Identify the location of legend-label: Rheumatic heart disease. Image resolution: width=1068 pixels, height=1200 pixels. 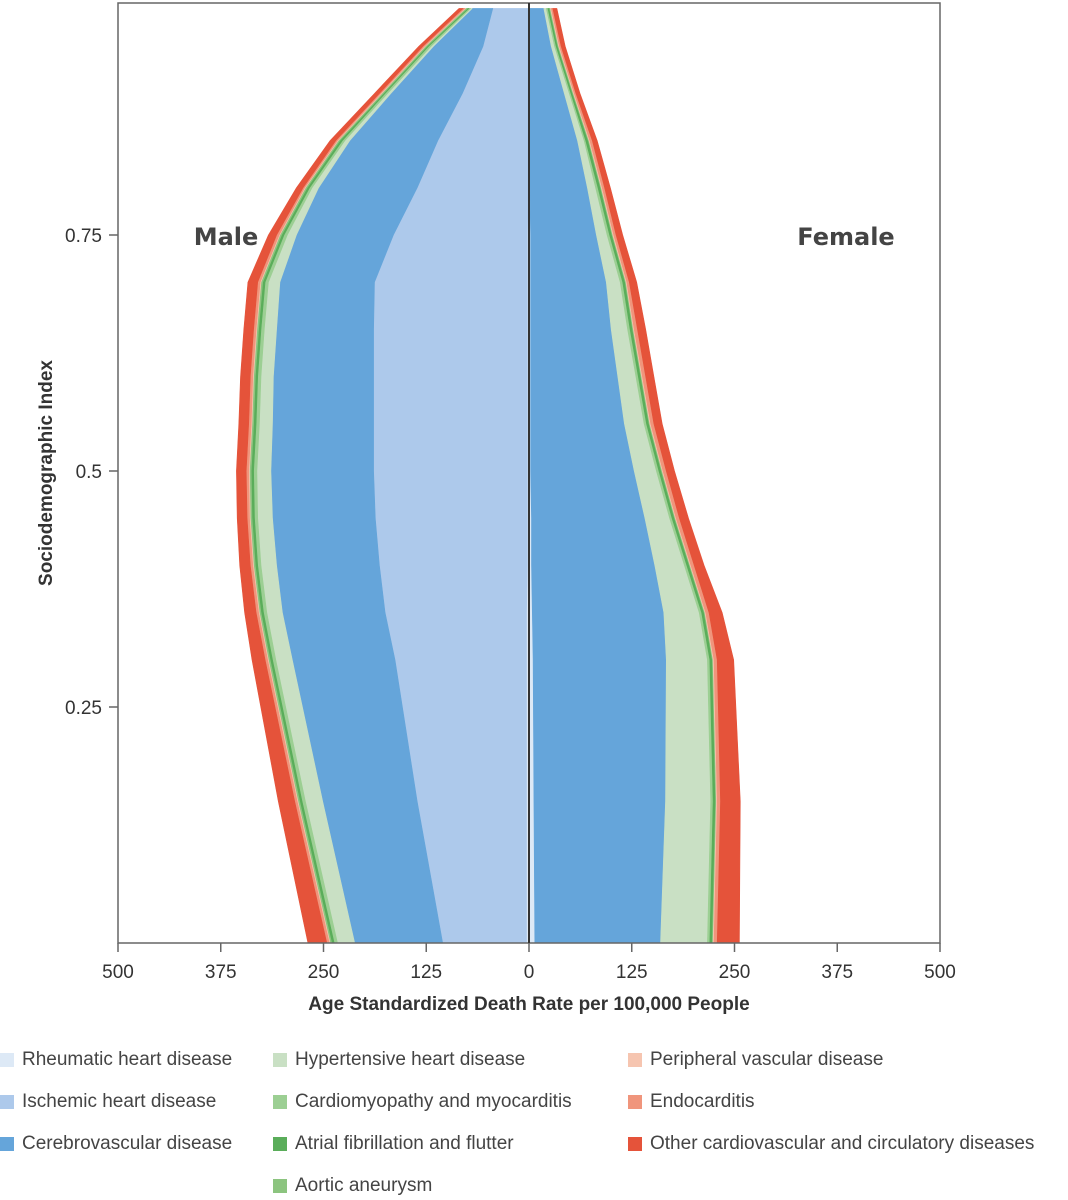
(127, 1059).